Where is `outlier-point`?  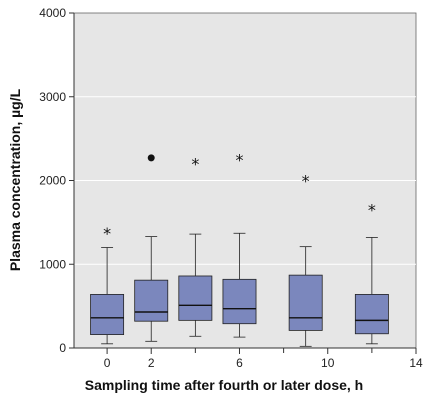
outlier-point is located at coordinates (151, 158).